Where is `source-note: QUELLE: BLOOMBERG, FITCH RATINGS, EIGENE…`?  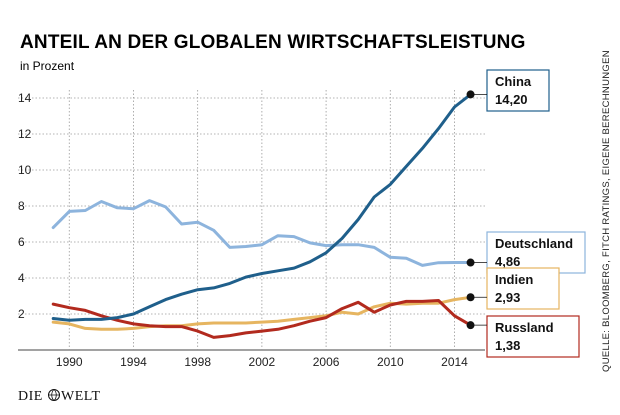
source-note: QUELLE: BLOOMBERG, FITCH RATINGS, EIGENE… is located at coordinates (606, 211).